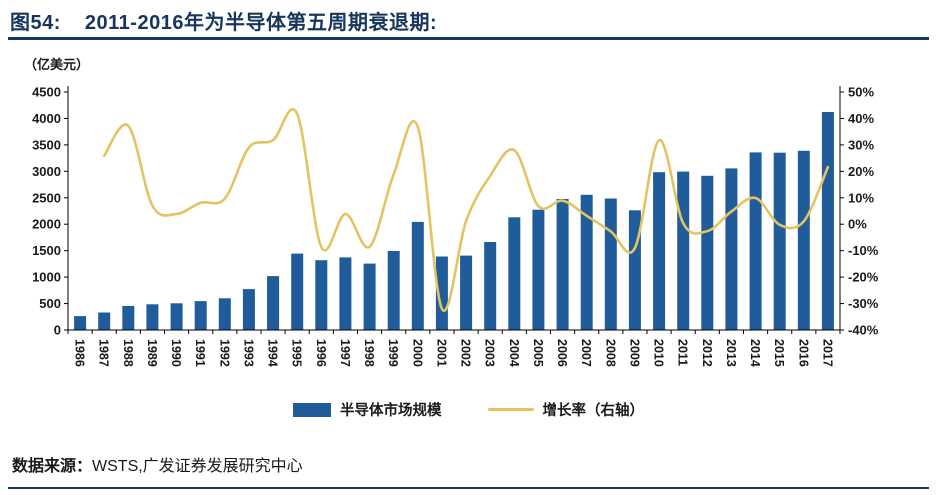  I want to click on x-axis-label: 2017, so click(827, 353).